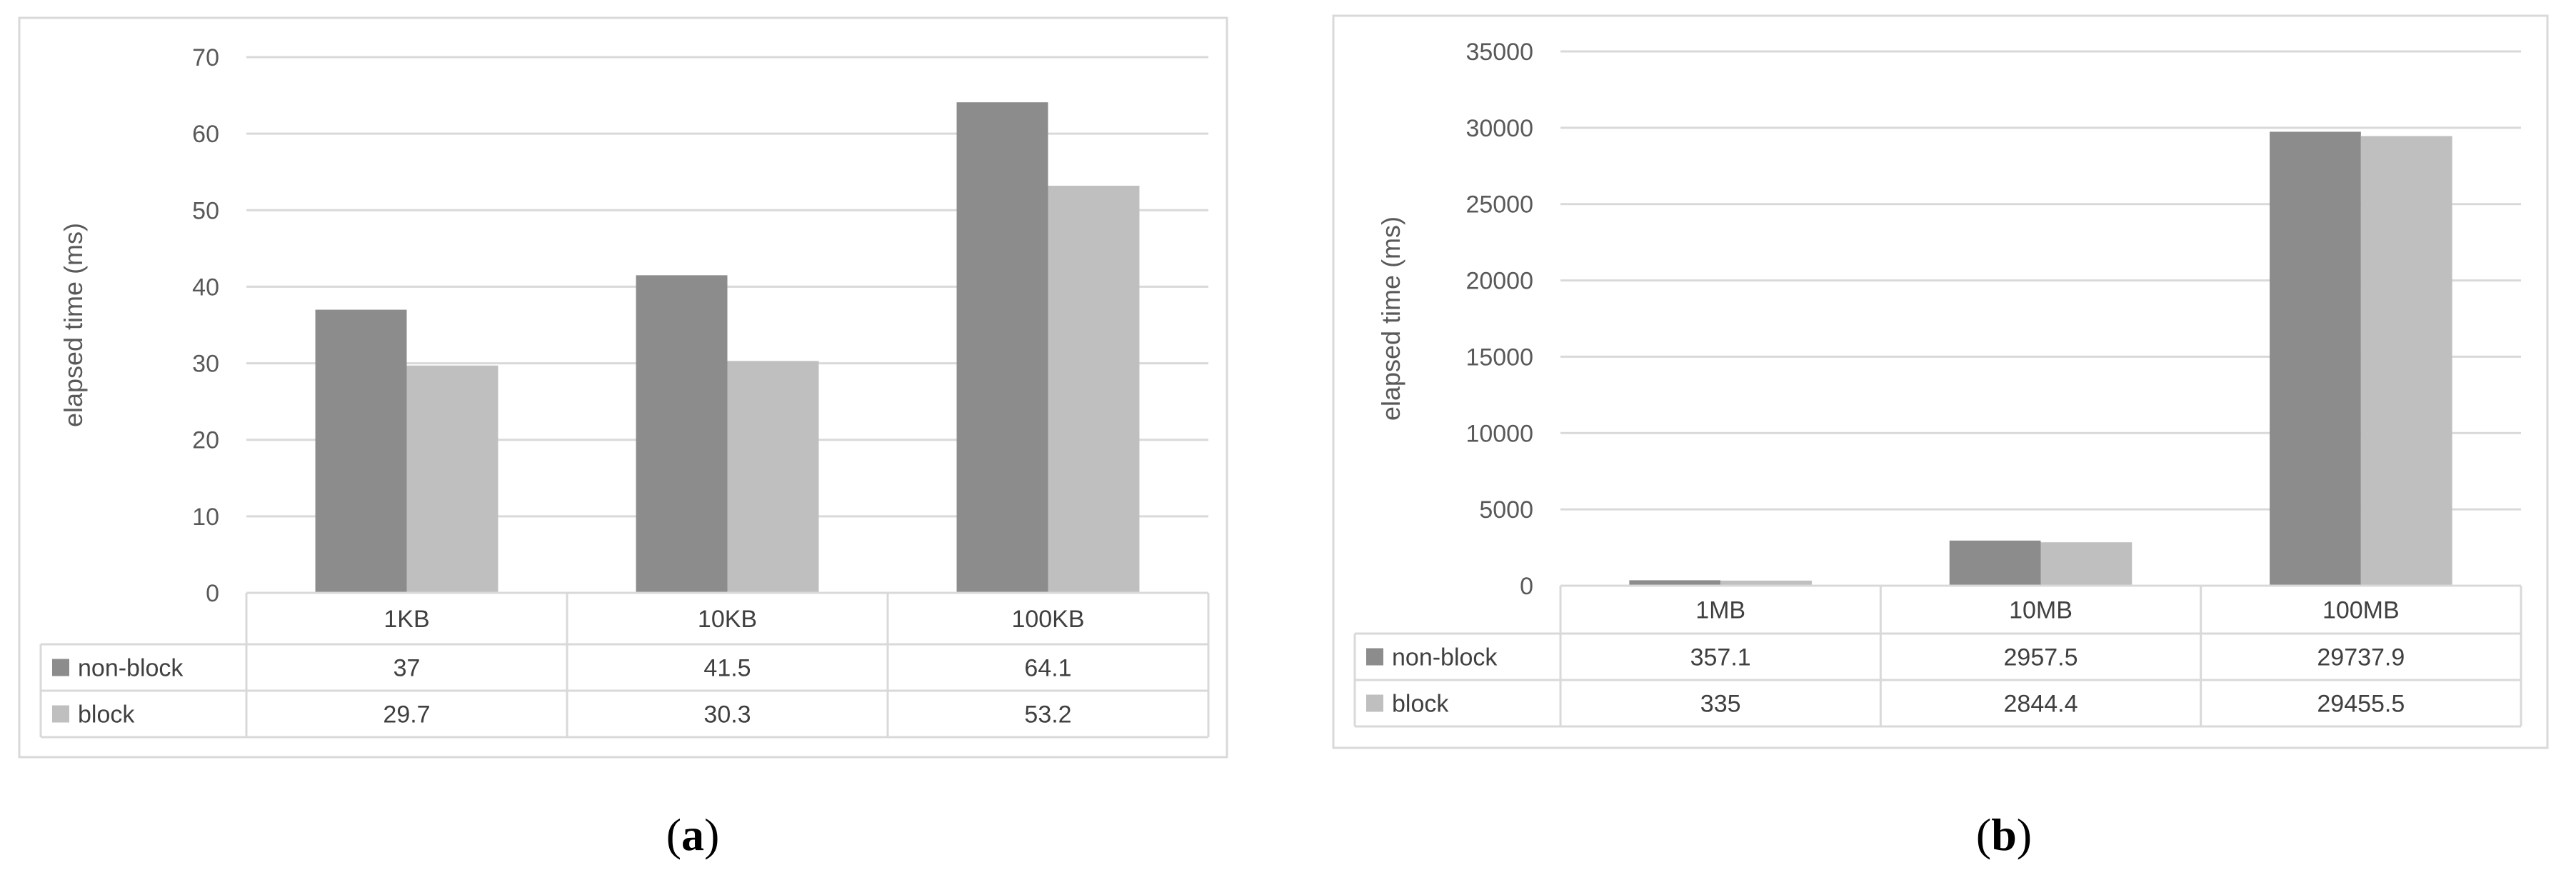  What do you see at coordinates (1094, 389) in the screenshot?
I see `bar-block-100KB` at bounding box center [1094, 389].